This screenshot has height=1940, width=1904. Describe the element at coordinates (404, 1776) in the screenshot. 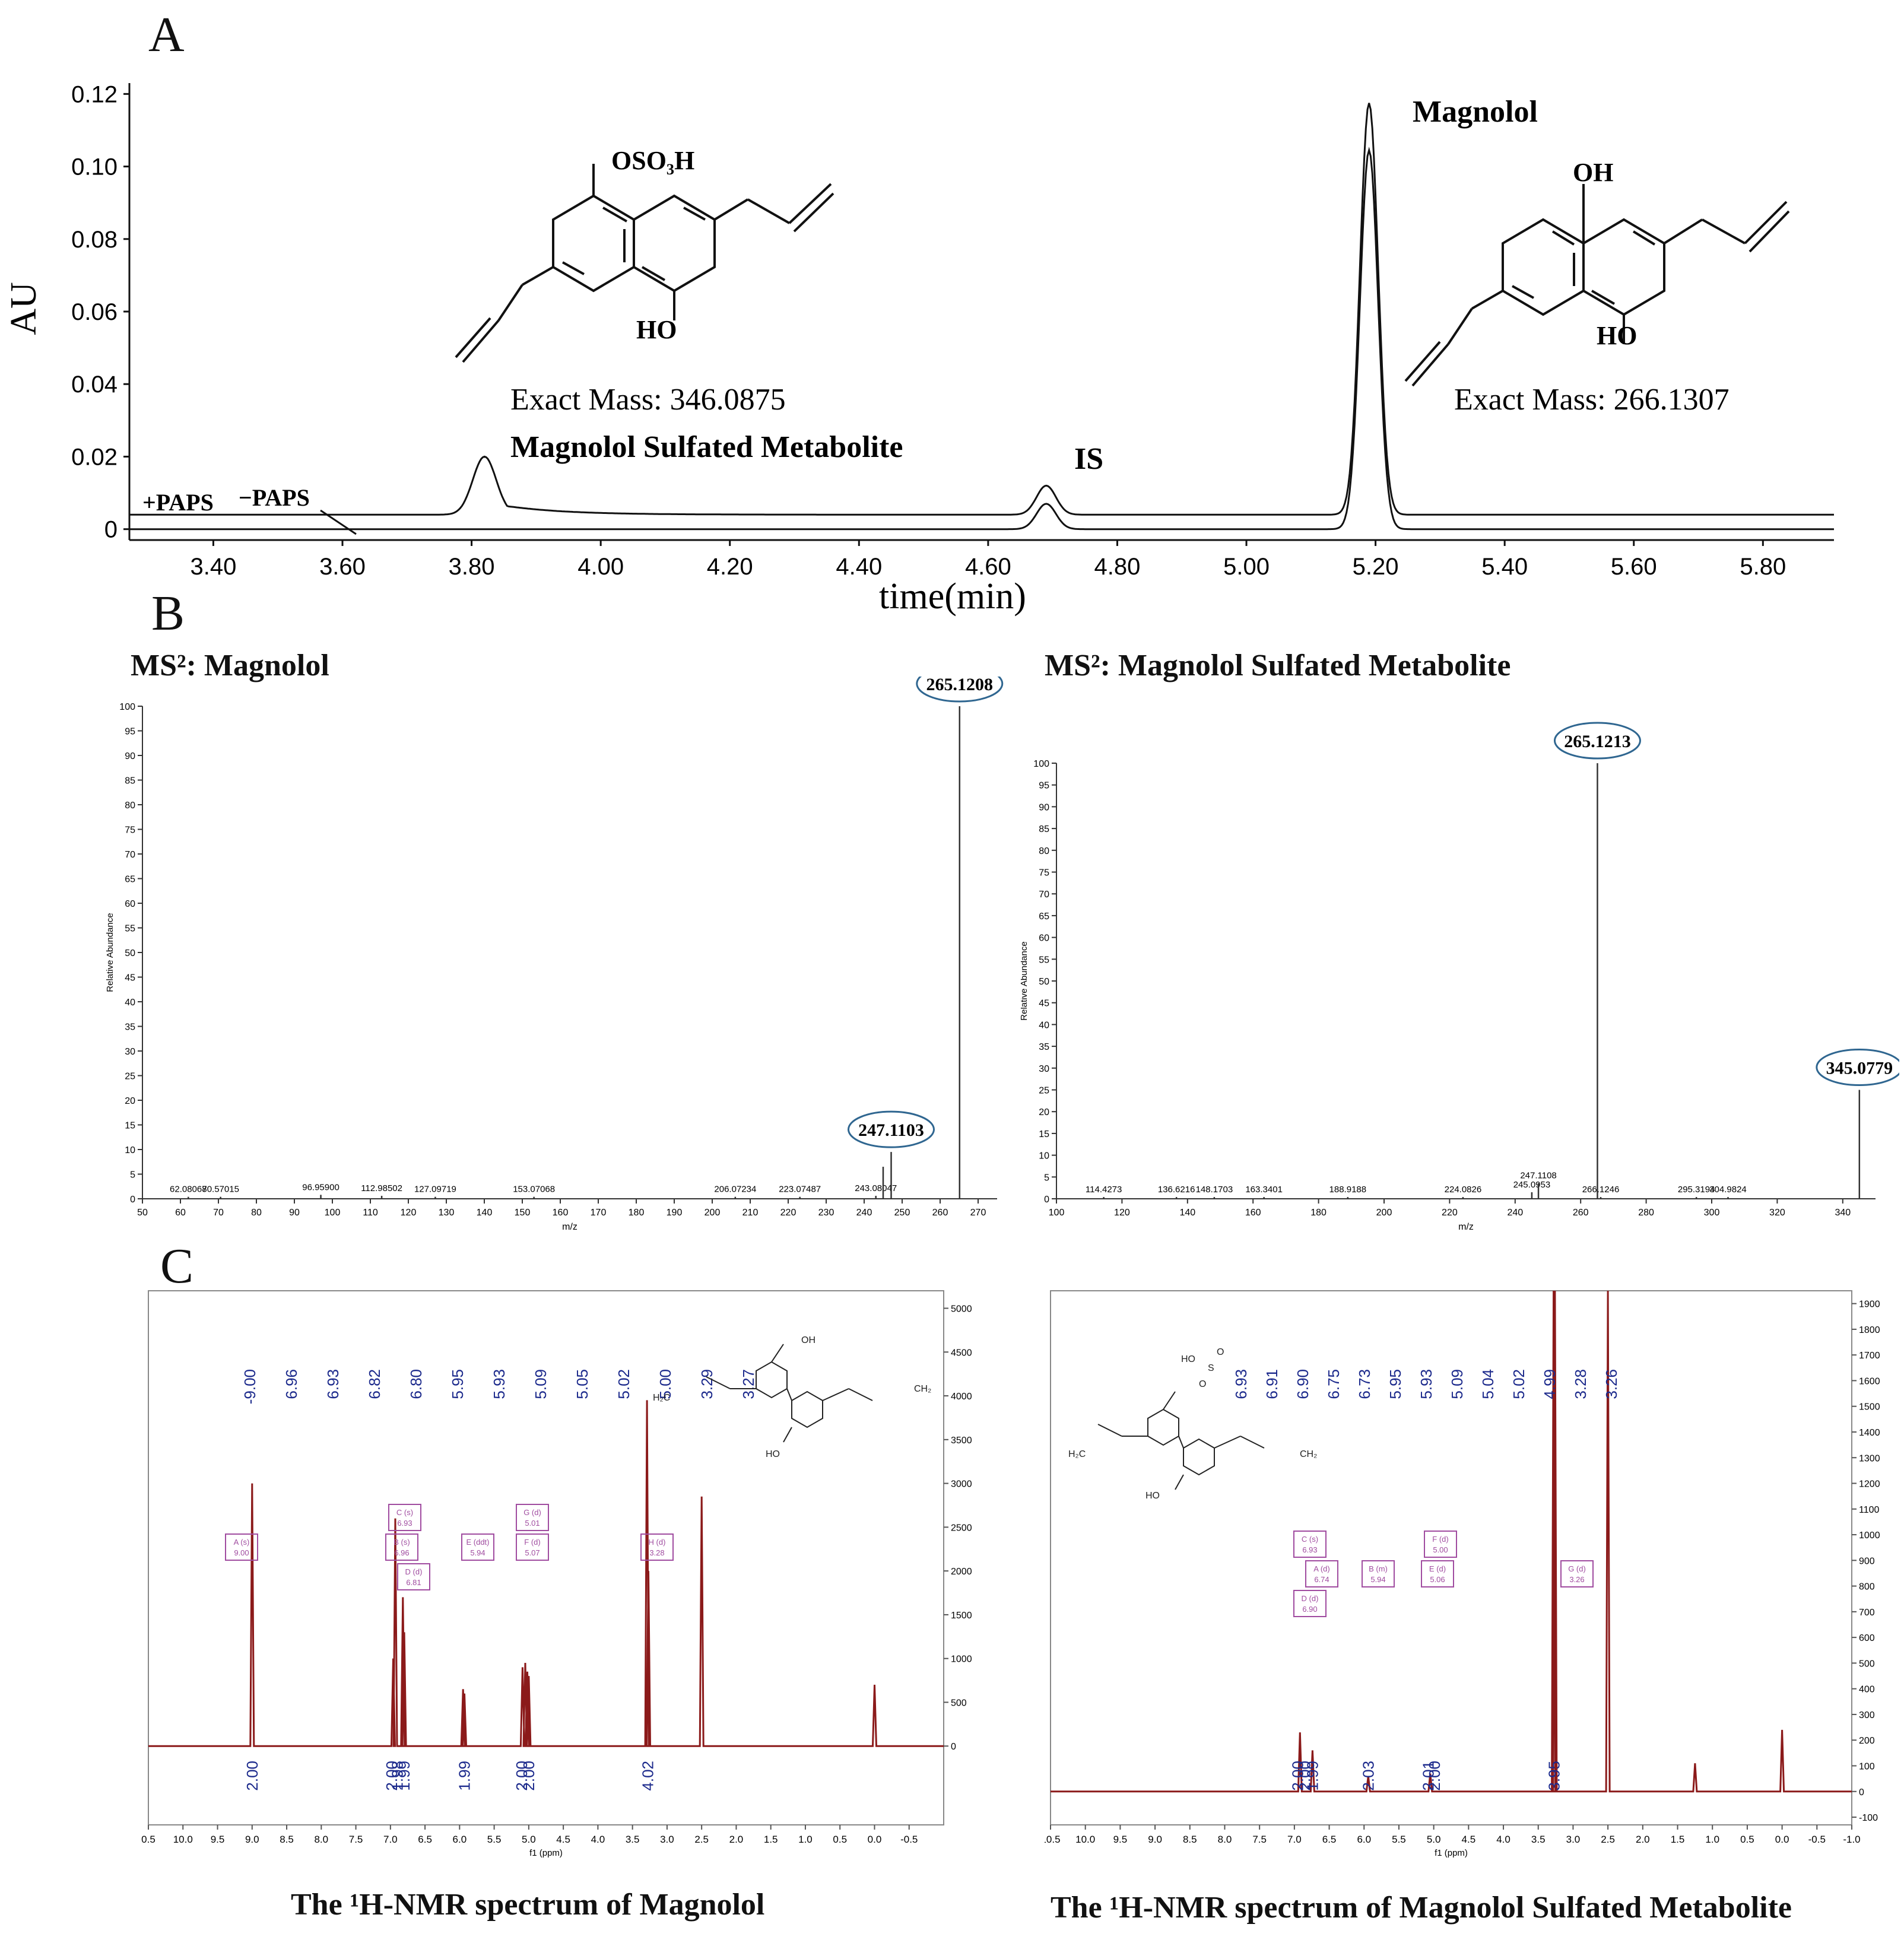

I see `nmr-integral-label: 1.99` at that location.